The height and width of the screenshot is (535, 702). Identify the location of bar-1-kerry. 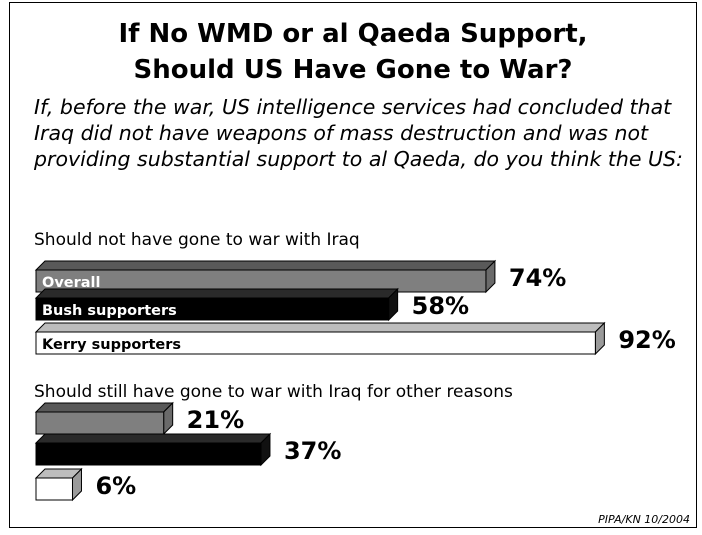
(54, 489).